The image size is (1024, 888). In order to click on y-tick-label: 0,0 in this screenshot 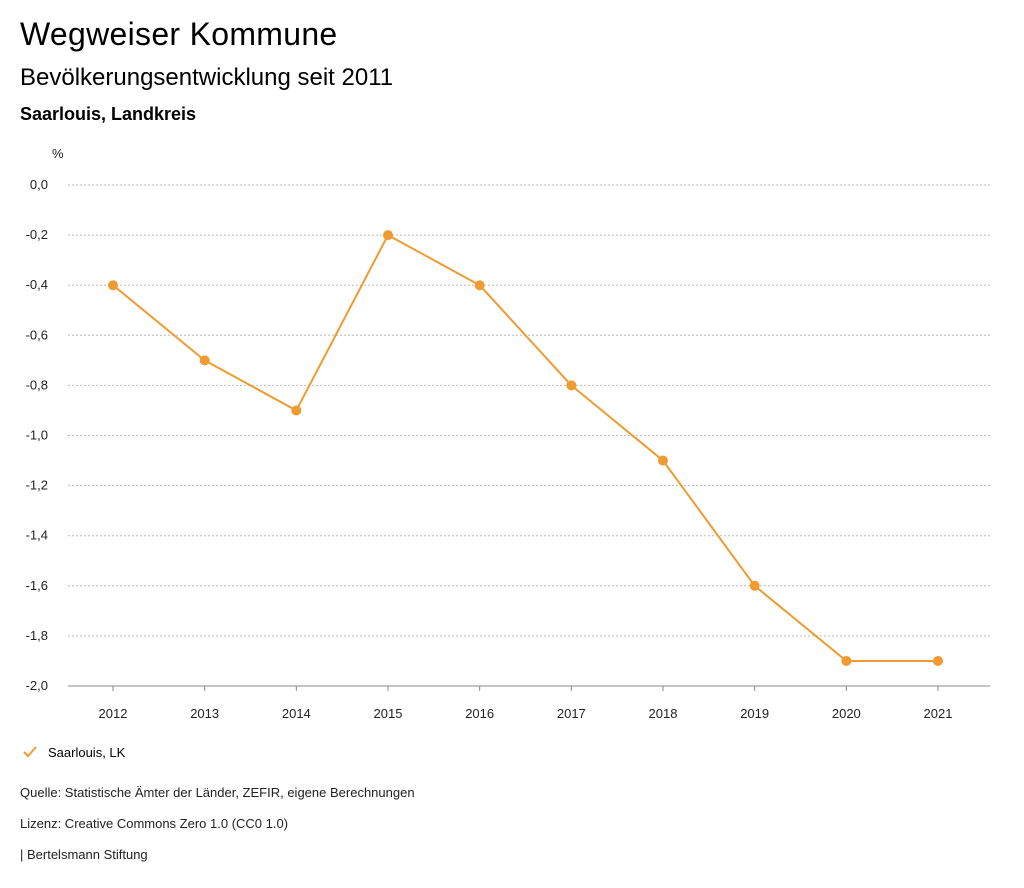, I will do `click(39, 184)`.